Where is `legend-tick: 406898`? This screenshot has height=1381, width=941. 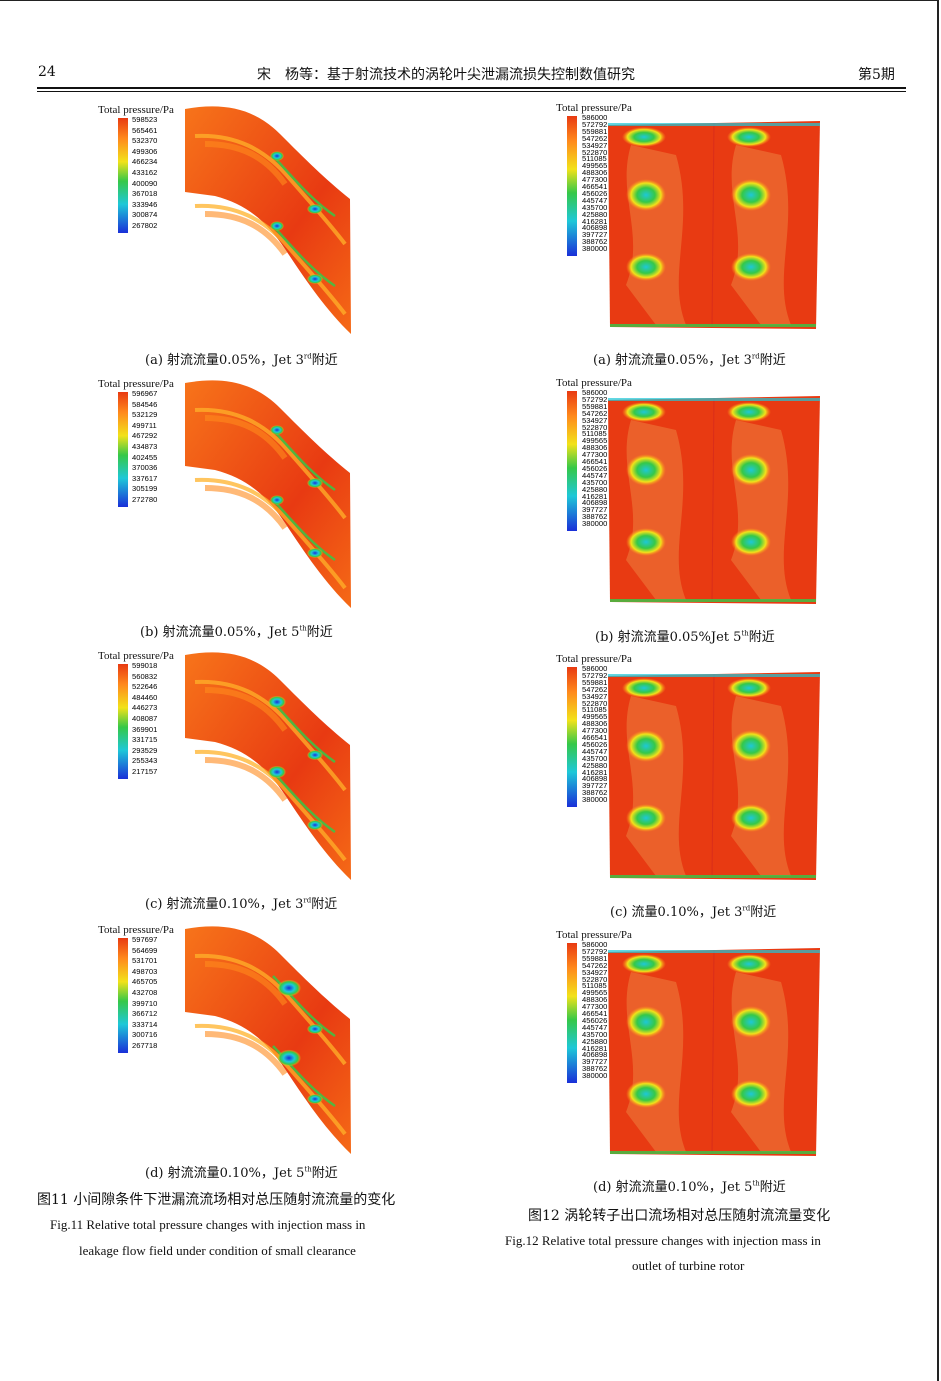 legend-tick: 406898 is located at coordinates (595, 1055).